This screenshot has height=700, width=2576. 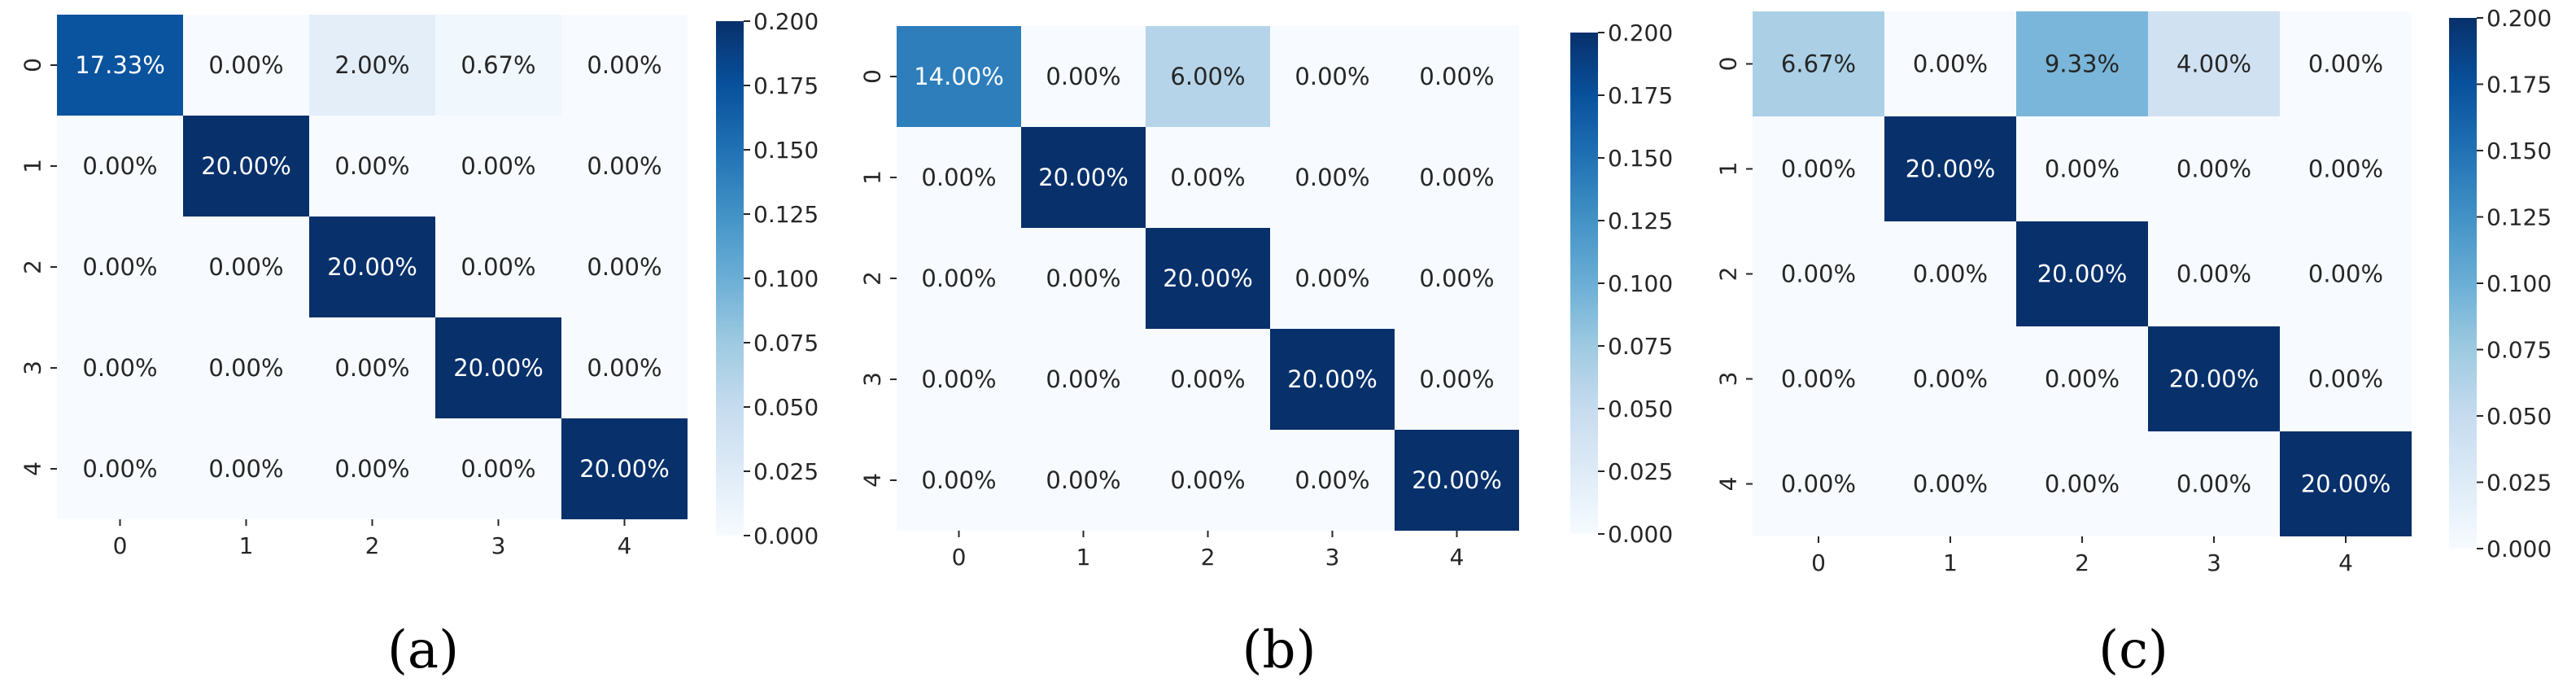 I want to click on cell-label-3-4: 0.00%, so click(x=624, y=368).